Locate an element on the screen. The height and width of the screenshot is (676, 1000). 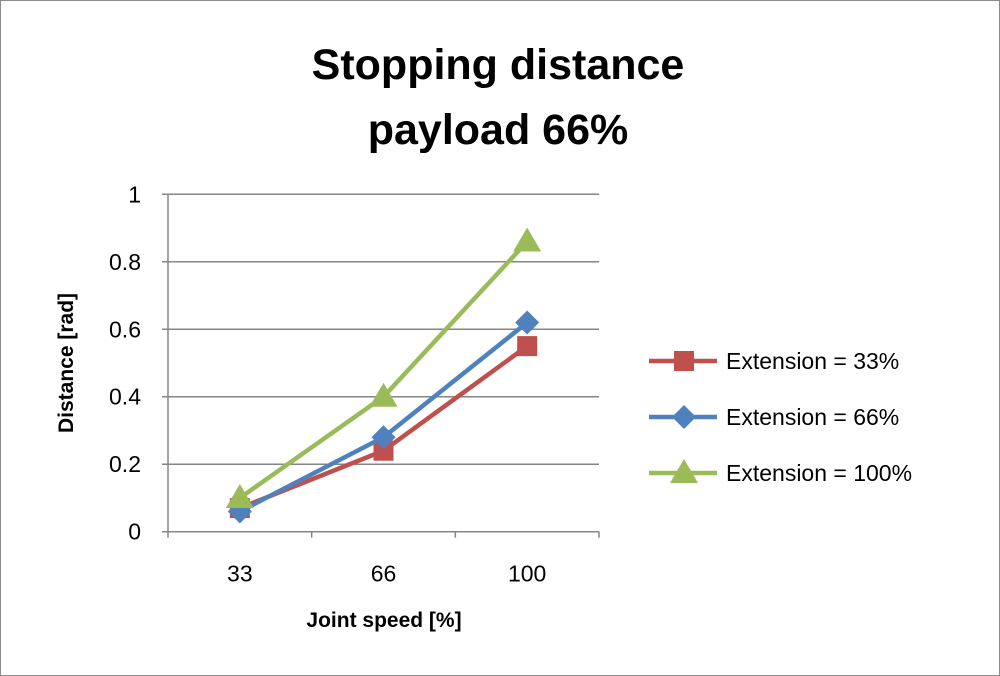
legend-item: Extension = 33% is located at coordinates (774, 361).